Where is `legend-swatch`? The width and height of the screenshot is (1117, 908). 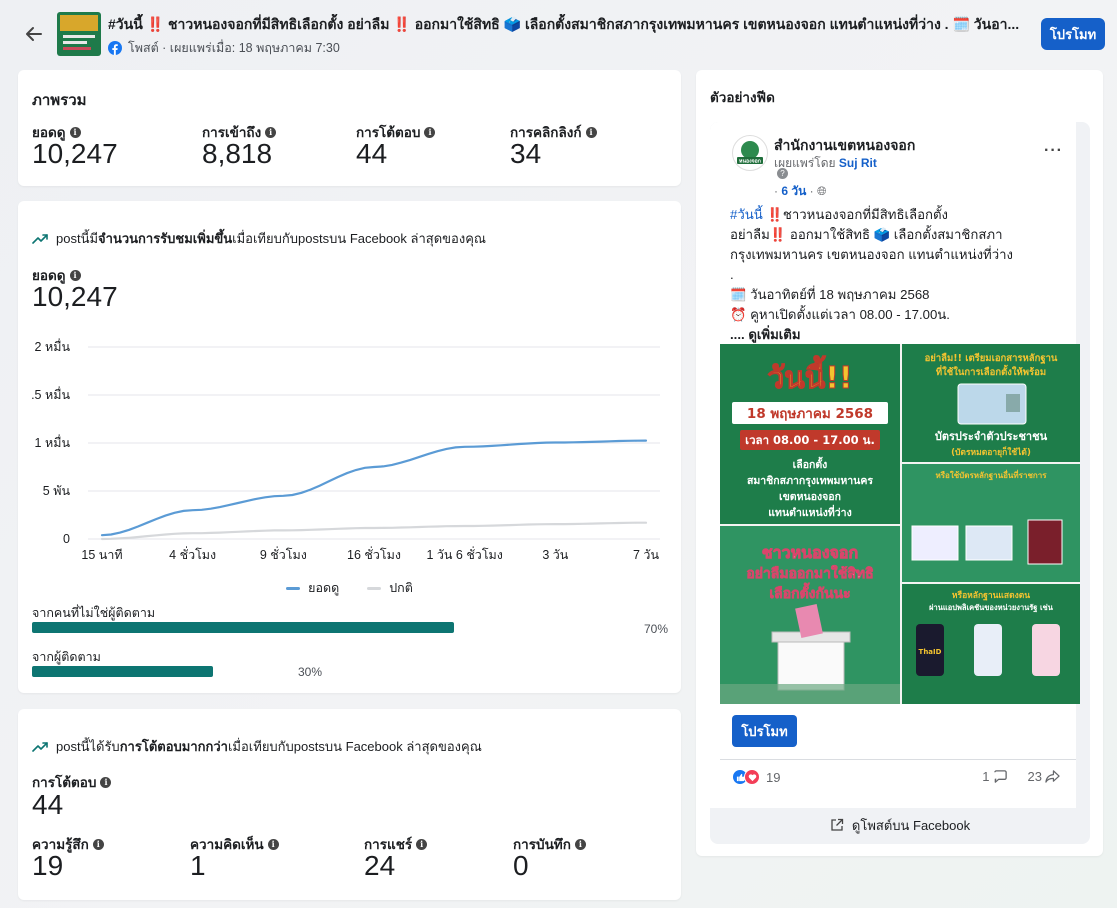
legend-swatch is located at coordinates (293, 588).